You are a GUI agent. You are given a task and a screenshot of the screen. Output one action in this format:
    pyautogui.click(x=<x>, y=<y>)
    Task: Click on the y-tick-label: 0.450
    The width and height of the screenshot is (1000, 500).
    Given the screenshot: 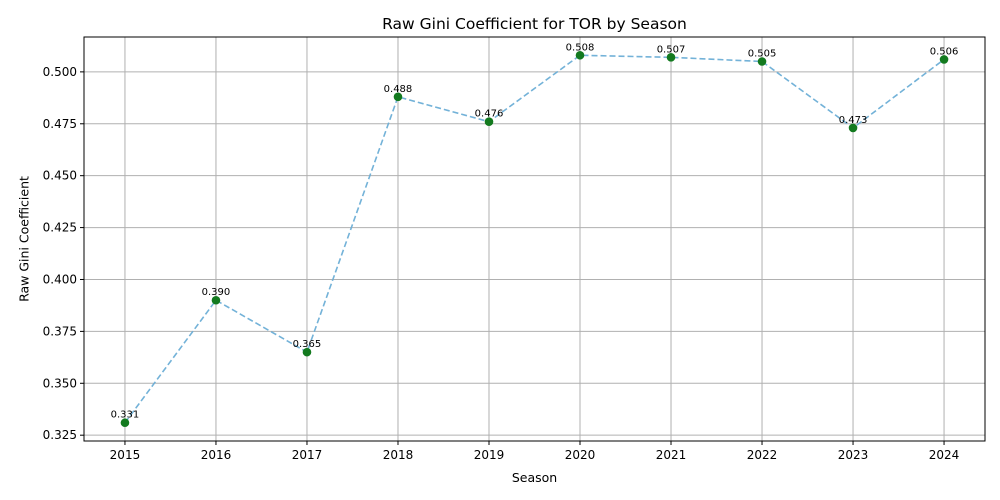 What is the action you would take?
    pyautogui.click(x=60, y=176)
    